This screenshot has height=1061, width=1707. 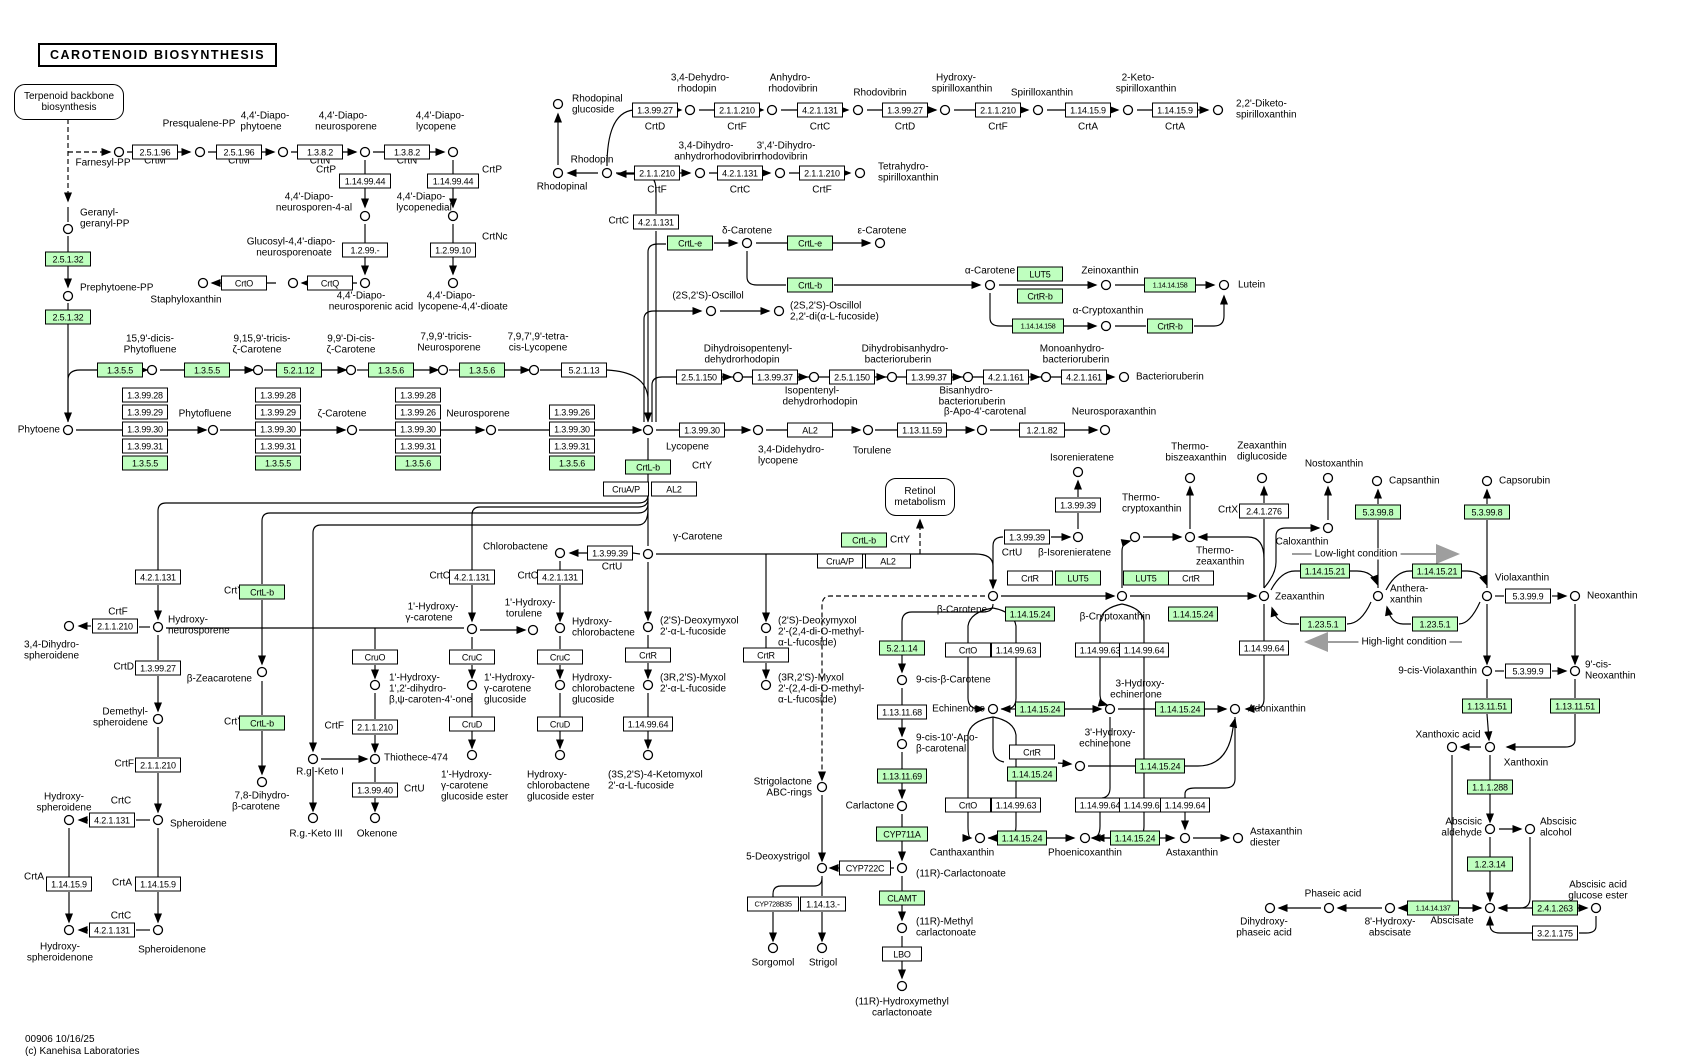 I want to click on enzyme-box-4-2-1-161: 4.2.1.161, so click(x=1006, y=377).